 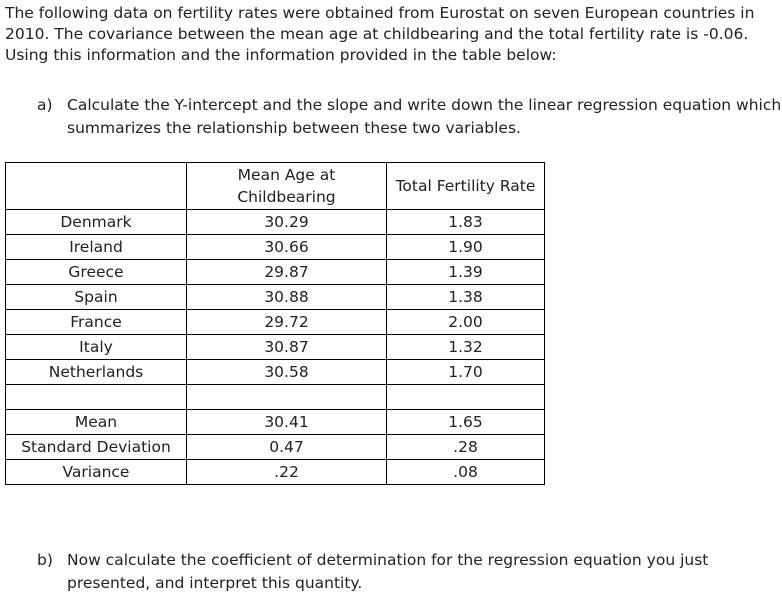 I want to click on row-label: Greece, so click(x=96, y=272).